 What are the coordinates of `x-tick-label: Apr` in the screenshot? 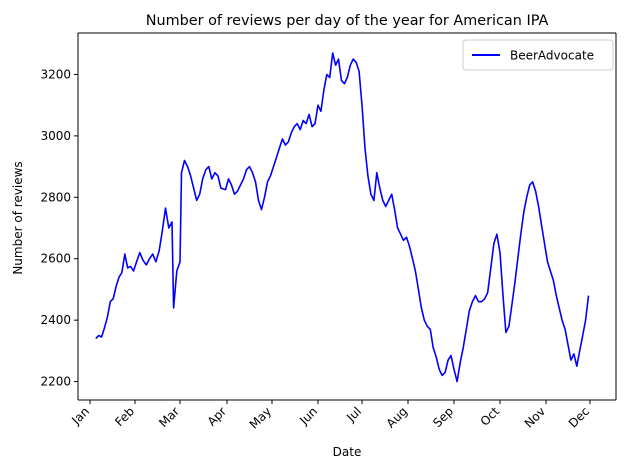 It's located at (217, 416).